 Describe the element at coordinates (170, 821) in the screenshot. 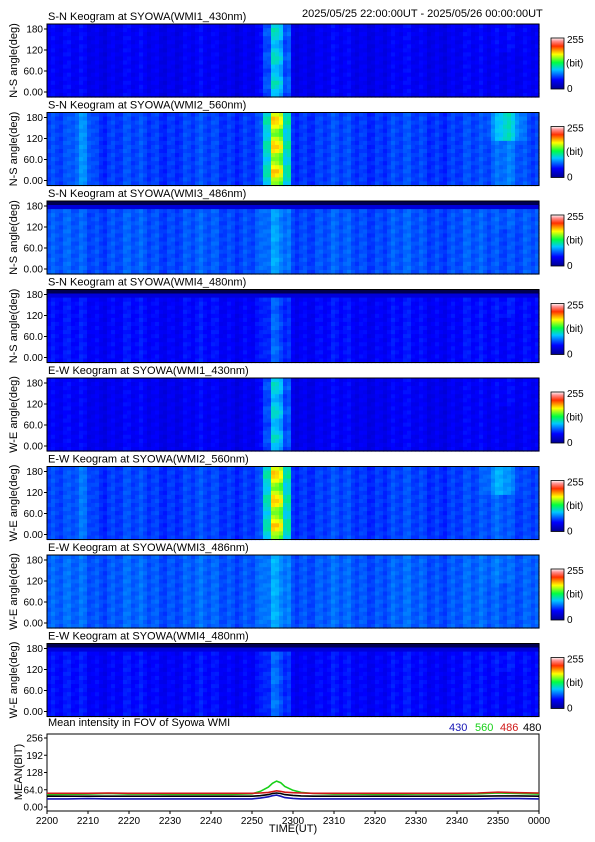

I see `mean-x-tick-label: 2230` at that location.